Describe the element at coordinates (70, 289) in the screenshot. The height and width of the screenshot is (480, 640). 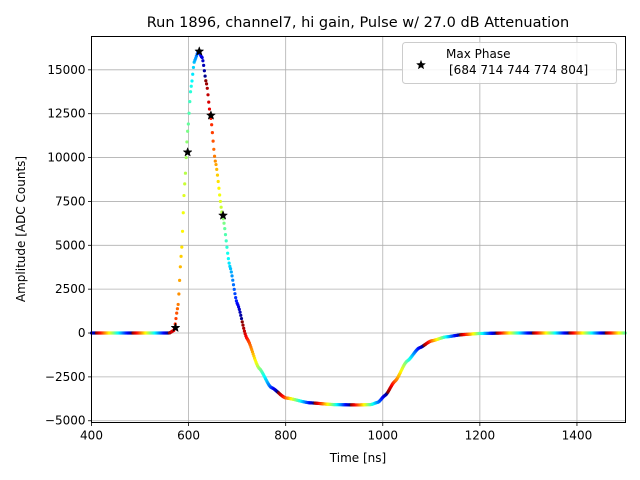
I see `y-tick-label: 2500` at that location.